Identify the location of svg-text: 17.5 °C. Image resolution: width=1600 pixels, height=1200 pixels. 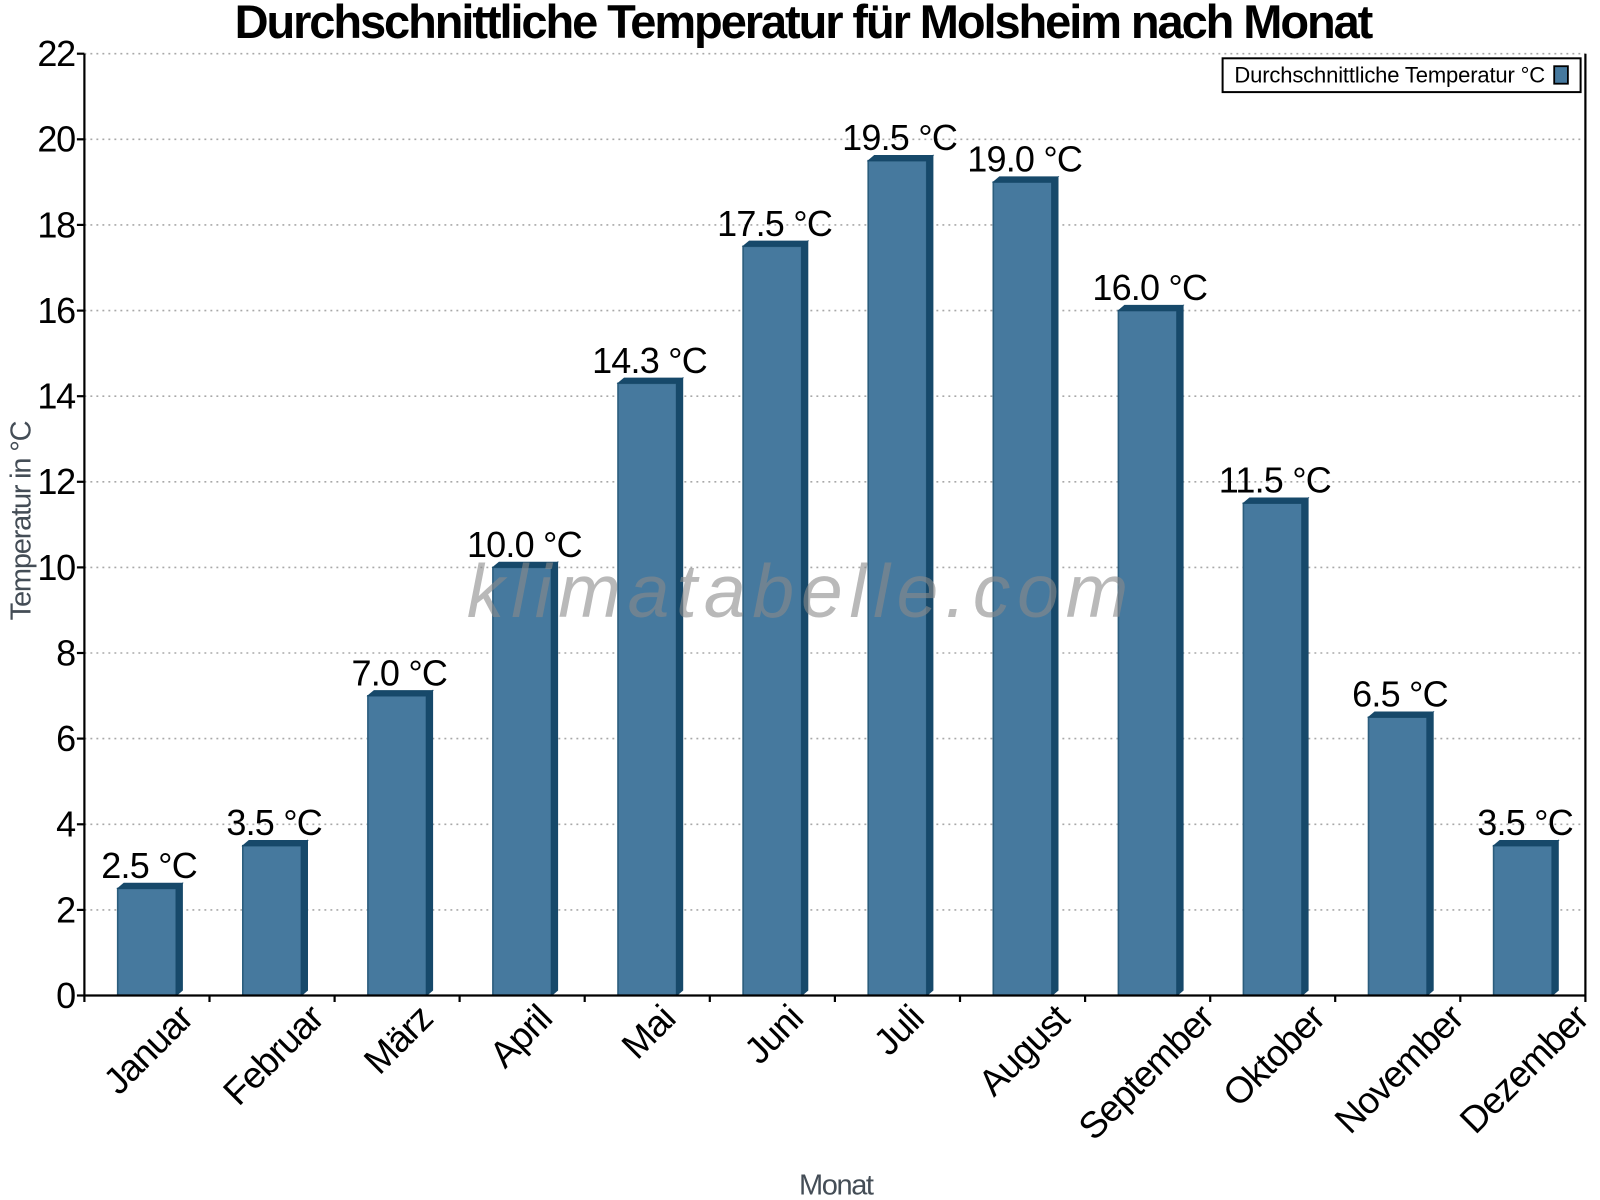
(774, 223).